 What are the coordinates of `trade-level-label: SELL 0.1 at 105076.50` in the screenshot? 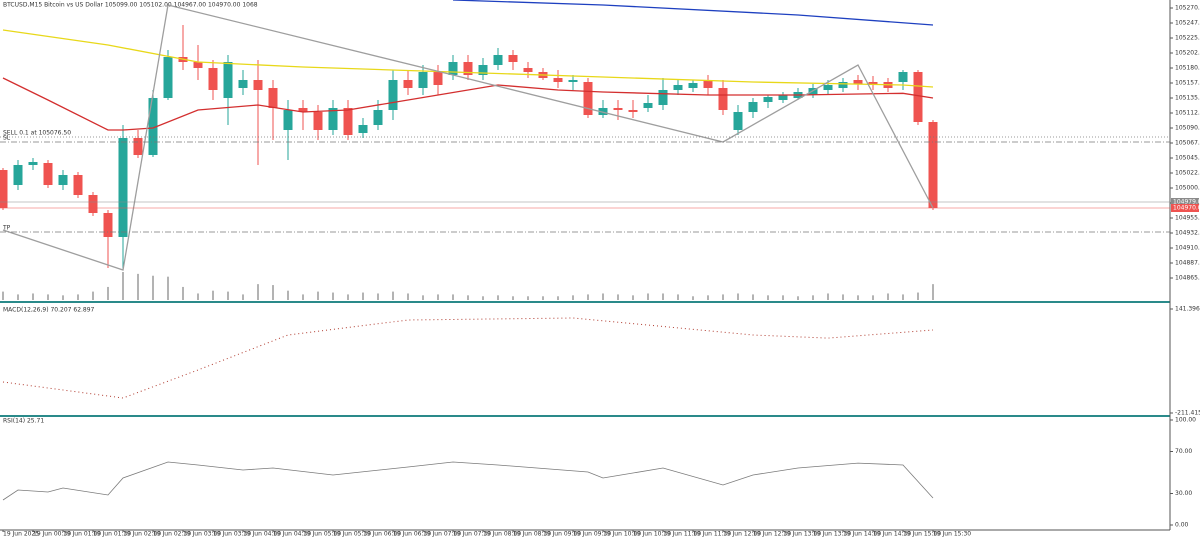 It's located at (37, 133).